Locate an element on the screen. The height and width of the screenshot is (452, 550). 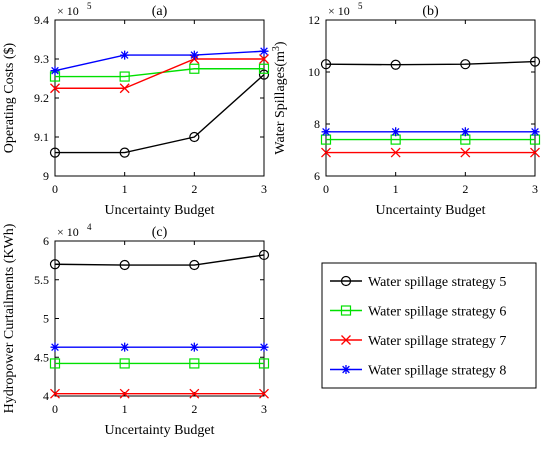
y-axis-label-text: Operating Costs ($) is located at coordinates (9, 97).